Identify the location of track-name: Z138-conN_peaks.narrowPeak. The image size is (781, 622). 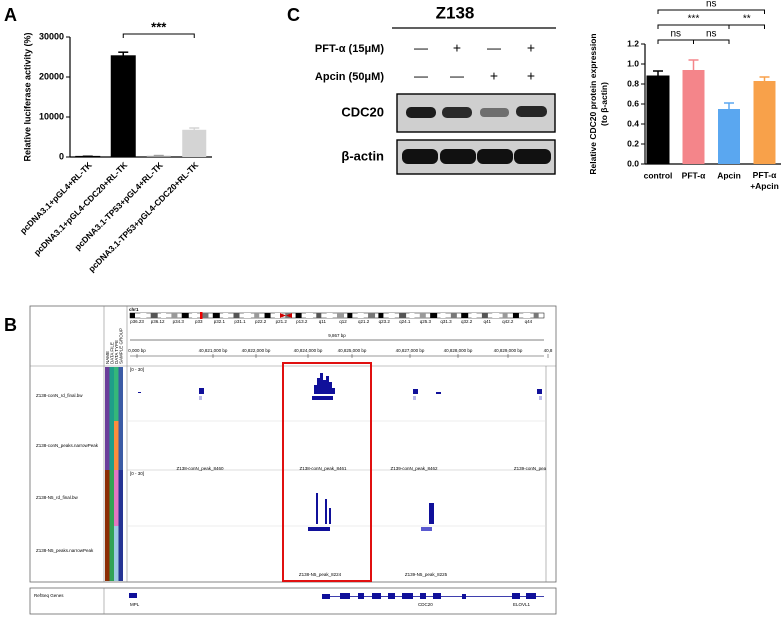
(67, 445).